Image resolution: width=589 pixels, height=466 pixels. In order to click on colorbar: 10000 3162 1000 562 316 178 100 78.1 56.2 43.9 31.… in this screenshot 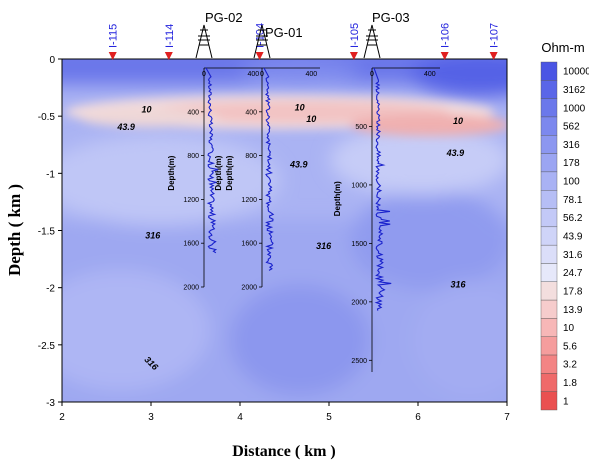, I will do `click(564, 236)`.